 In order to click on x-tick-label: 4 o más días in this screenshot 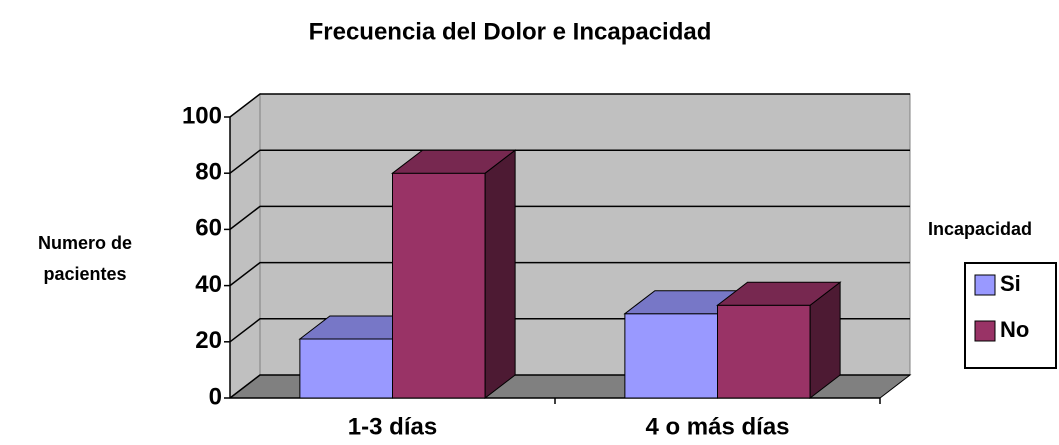, I will do `click(717, 426)`.